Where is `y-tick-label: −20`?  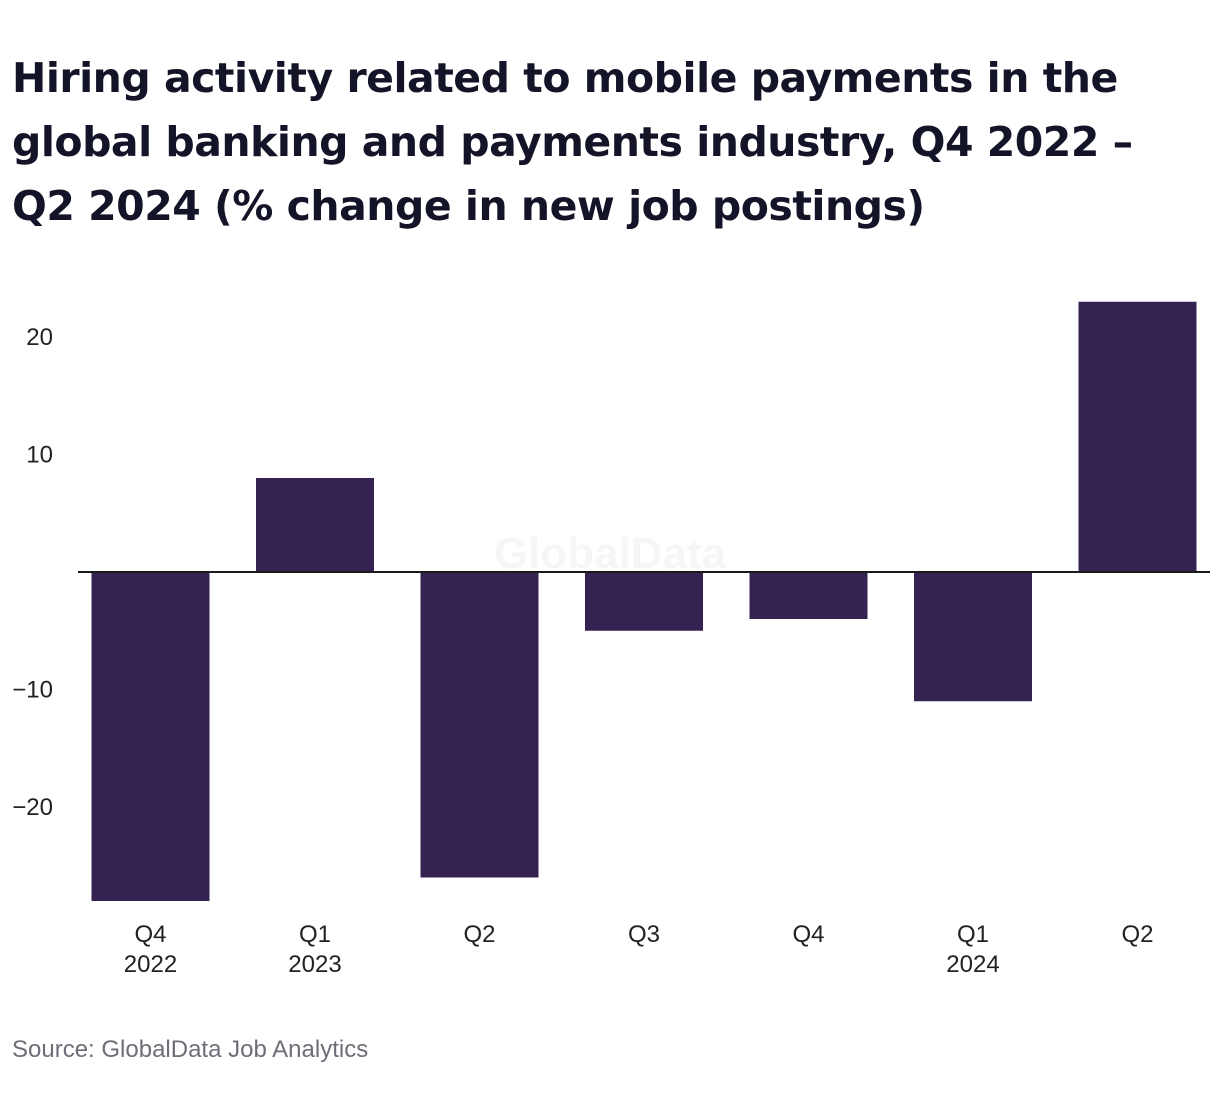
y-tick-label: −20 is located at coordinates (32, 807).